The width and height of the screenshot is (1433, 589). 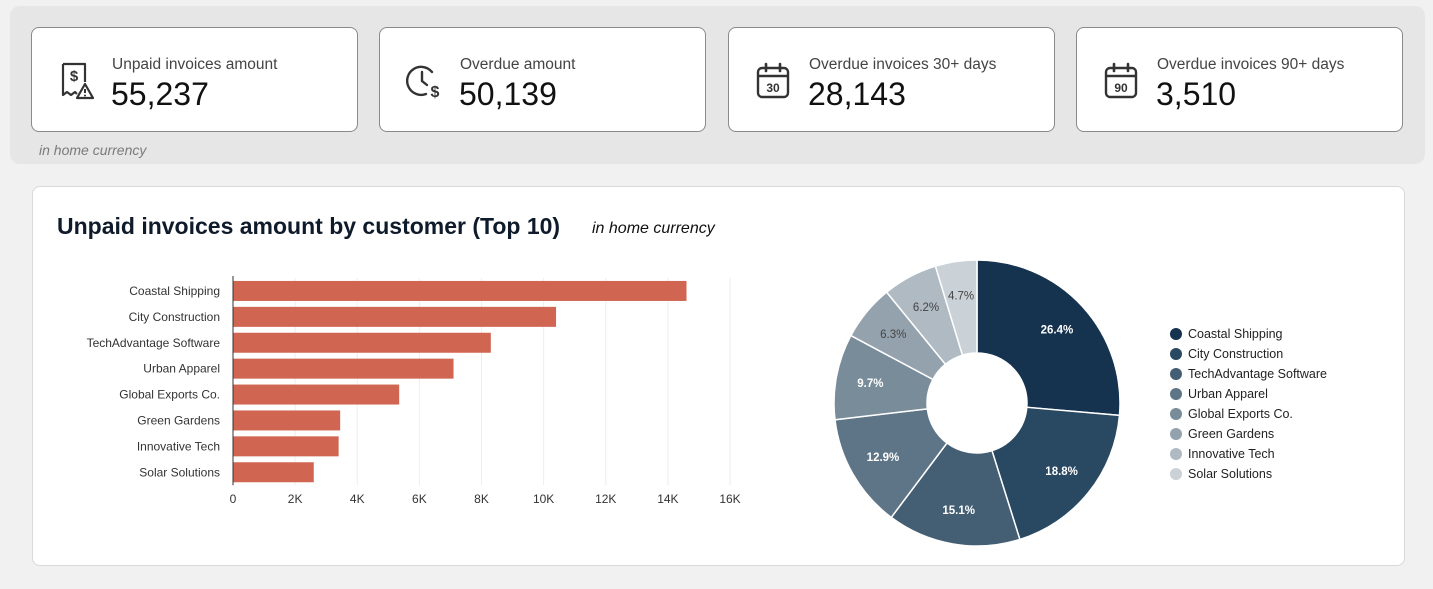 What do you see at coordinates (93, 150) in the screenshot?
I see `currency-note: in home currency` at bounding box center [93, 150].